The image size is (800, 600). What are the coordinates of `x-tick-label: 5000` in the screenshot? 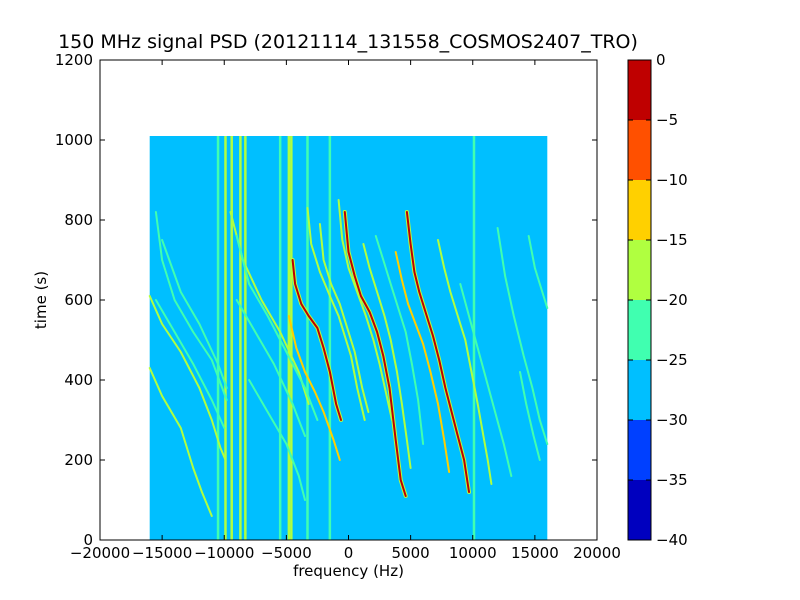 It's located at (411, 553).